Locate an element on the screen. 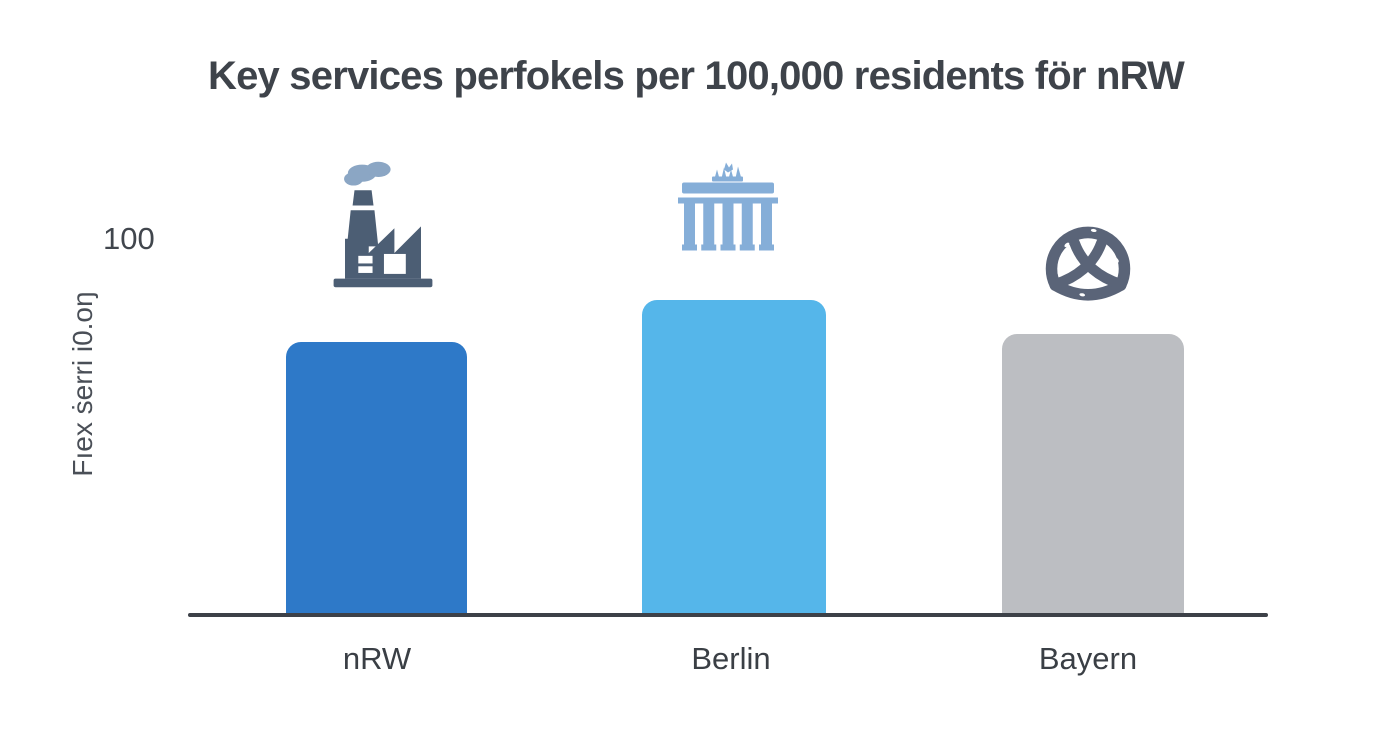  bar-nrw is located at coordinates (376, 479).